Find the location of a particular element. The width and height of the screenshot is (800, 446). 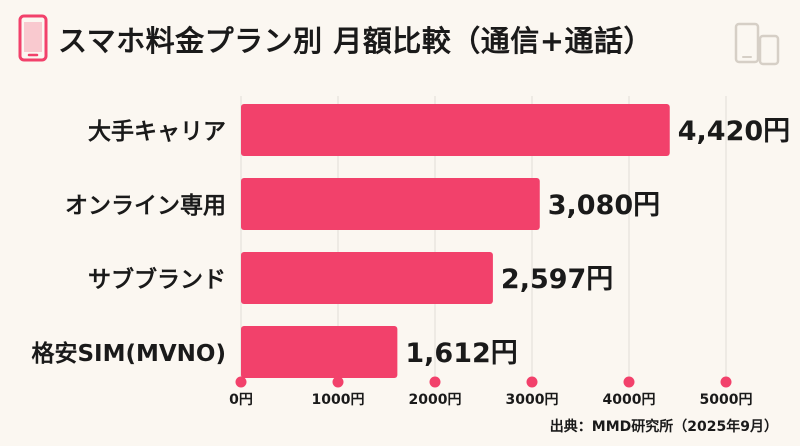

category-label: オンライン専用 is located at coordinates (145, 206).